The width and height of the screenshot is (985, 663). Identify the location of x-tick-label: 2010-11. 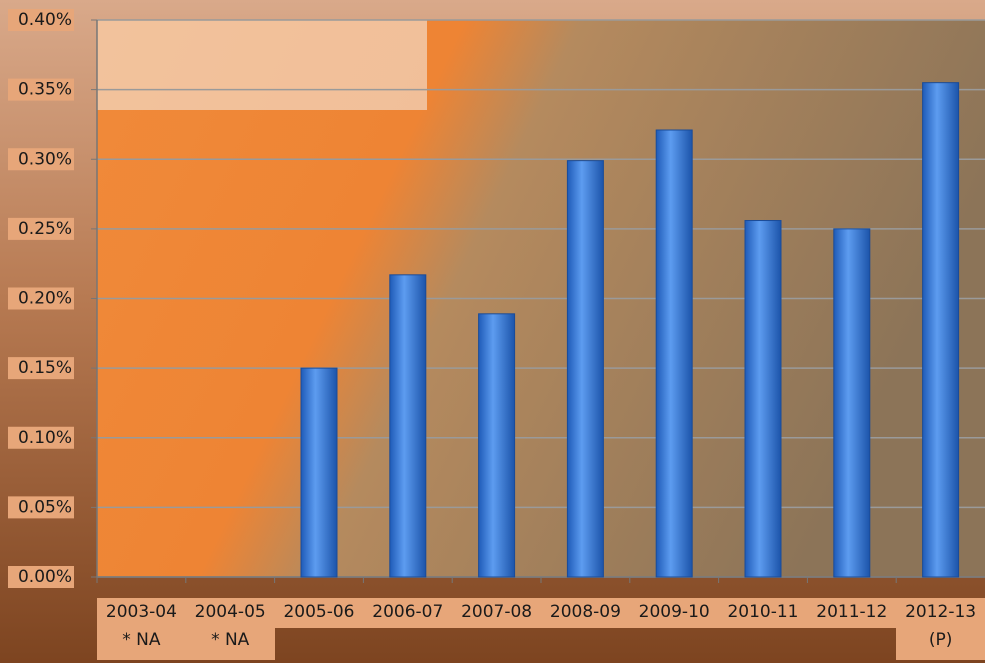
(763, 613).